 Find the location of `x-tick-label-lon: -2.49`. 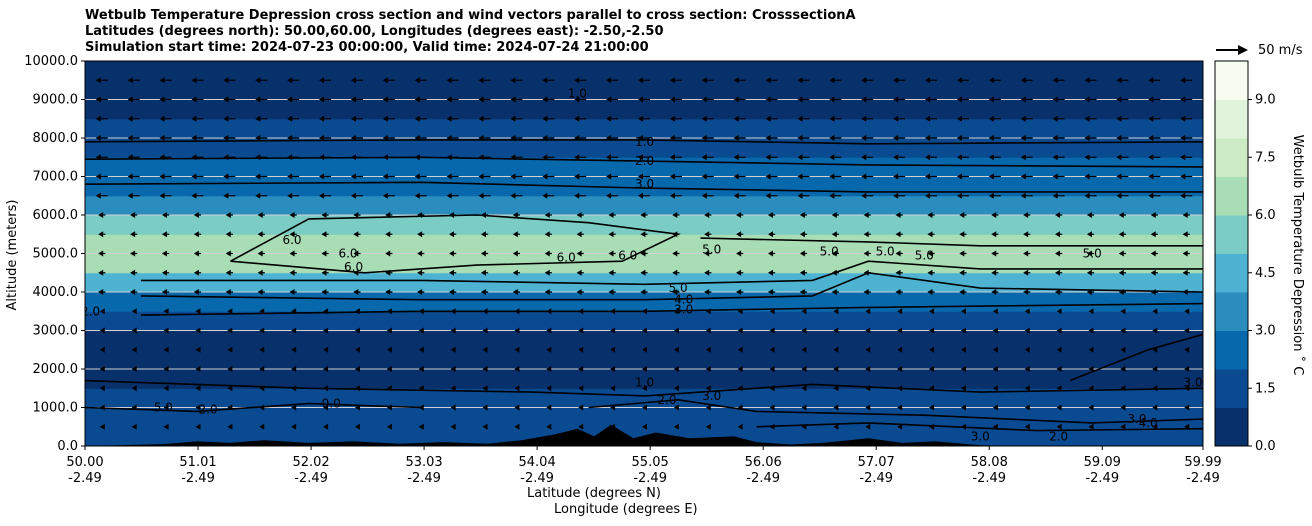

x-tick-label-lon: -2.49 is located at coordinates (311, 478).